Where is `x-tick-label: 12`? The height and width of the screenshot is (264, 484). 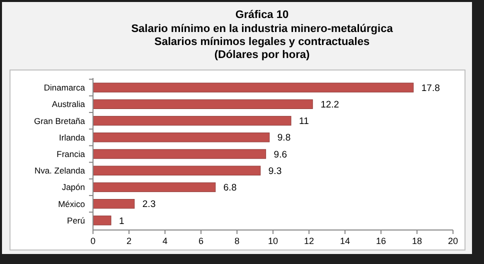 x-tick-label: 12 is located at coordinates (309, 241).